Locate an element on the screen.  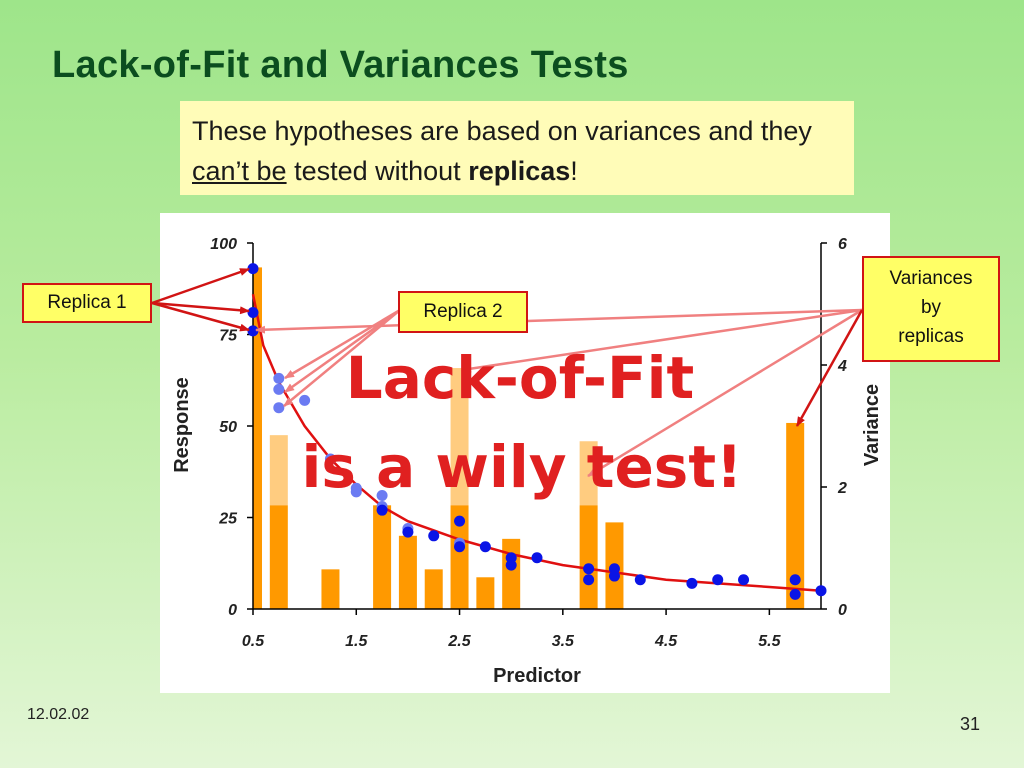
y2-axis-title: Variance is located at coordinates (872, 425).